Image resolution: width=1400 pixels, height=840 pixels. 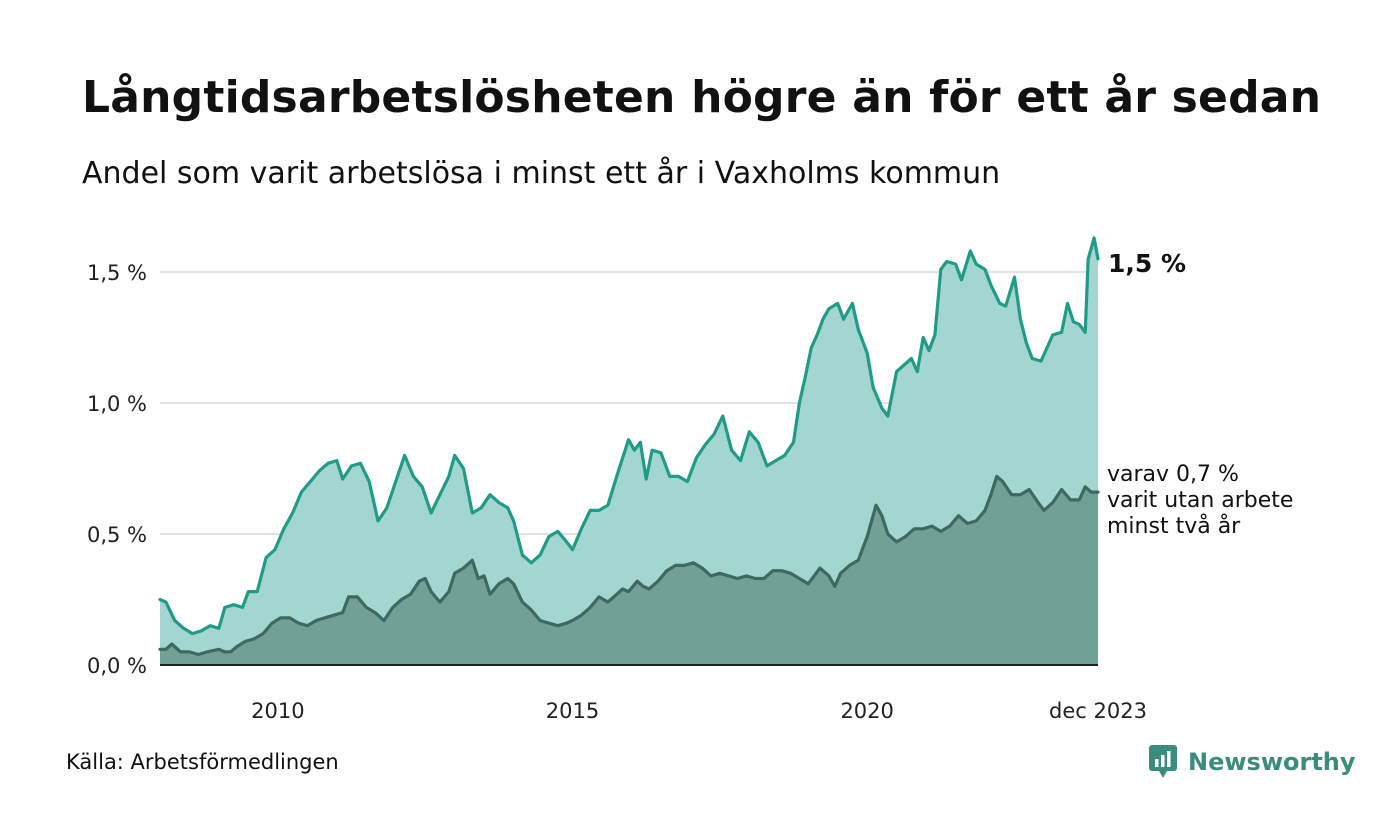 I want to click on brand-name: Newsworthy, so click(x=1272, y=762).